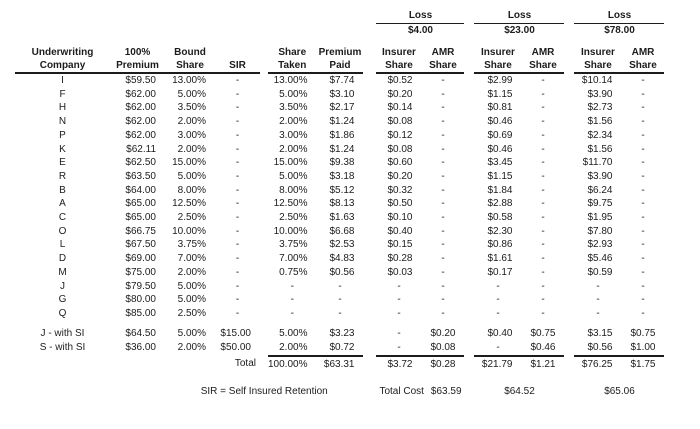 This screenshot has height=429, width=700. What do you see at coordinates (190, 60) in the screenshot?
I see `header-bound-share: Bound Share` at bounding box center [190, 60].